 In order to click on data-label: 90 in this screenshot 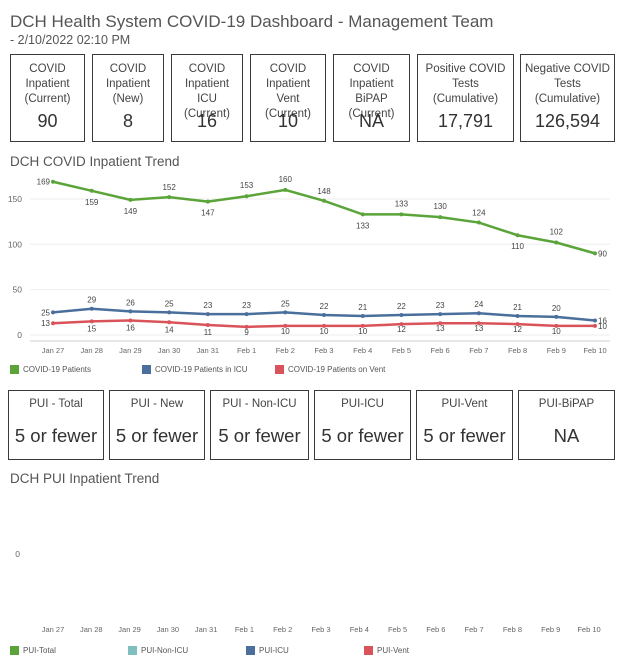, I will do `click(602, 253)`.